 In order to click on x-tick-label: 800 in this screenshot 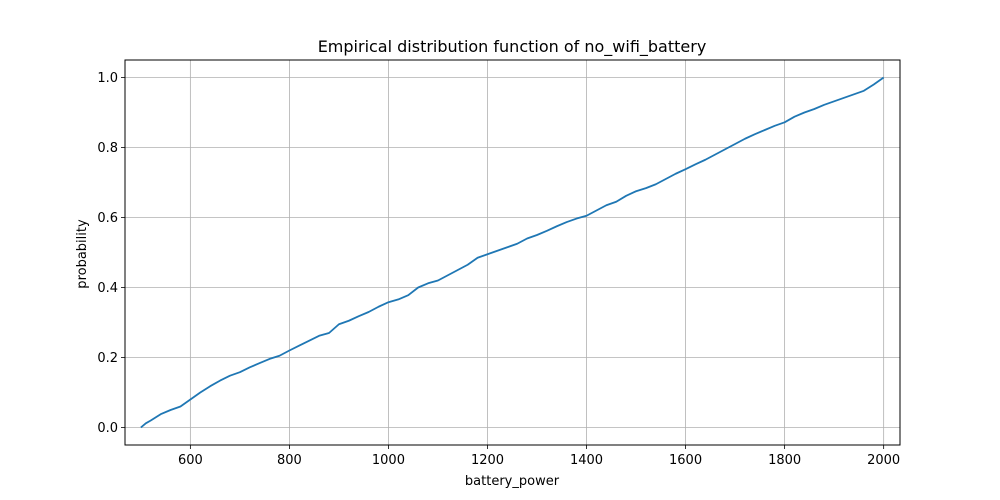, I will do `click(289, 460)`.